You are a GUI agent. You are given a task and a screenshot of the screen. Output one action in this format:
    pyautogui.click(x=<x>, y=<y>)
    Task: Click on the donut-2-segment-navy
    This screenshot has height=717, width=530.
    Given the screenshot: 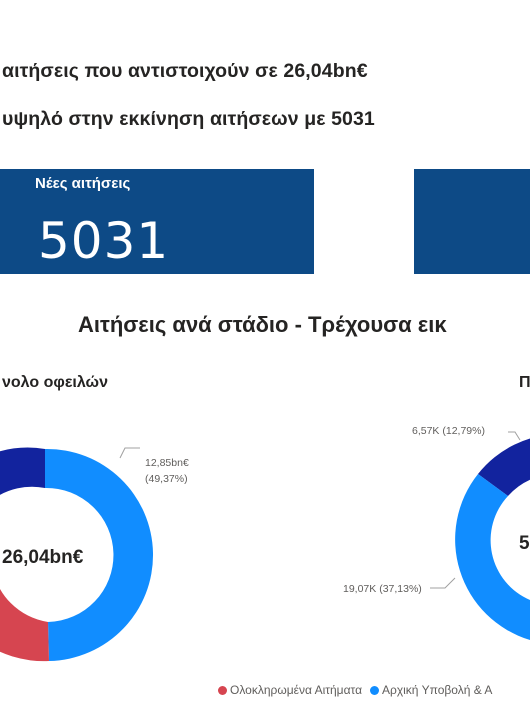 What is the action you would take?
    pyautogui.click(x=504, y=465)
    